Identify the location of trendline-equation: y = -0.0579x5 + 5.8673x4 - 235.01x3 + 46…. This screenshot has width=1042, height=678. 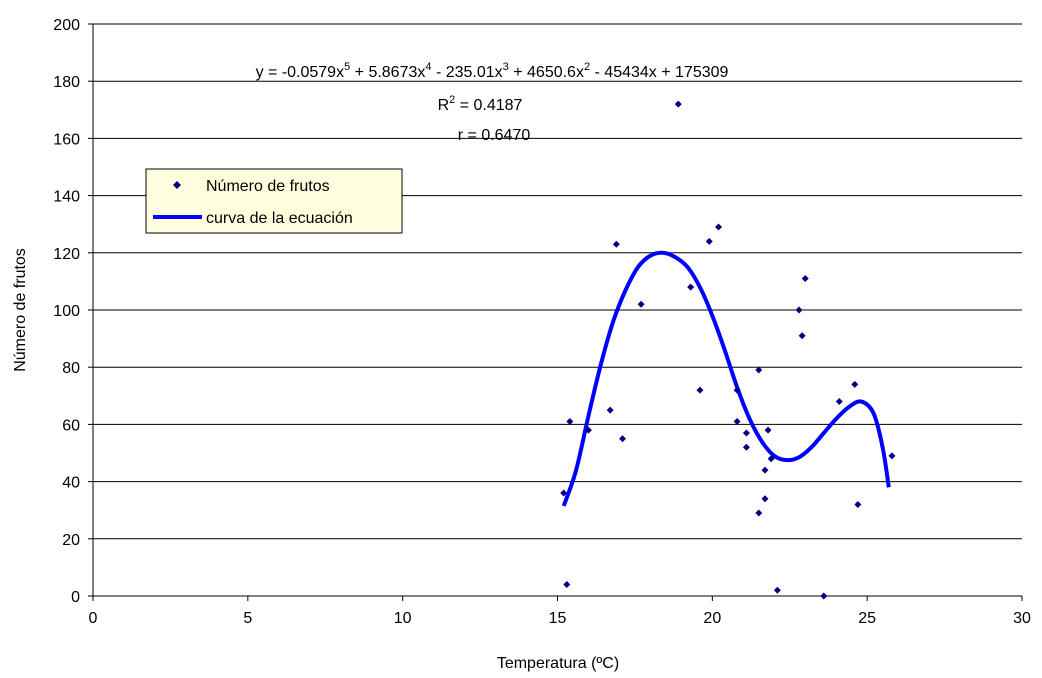
(492, 71).